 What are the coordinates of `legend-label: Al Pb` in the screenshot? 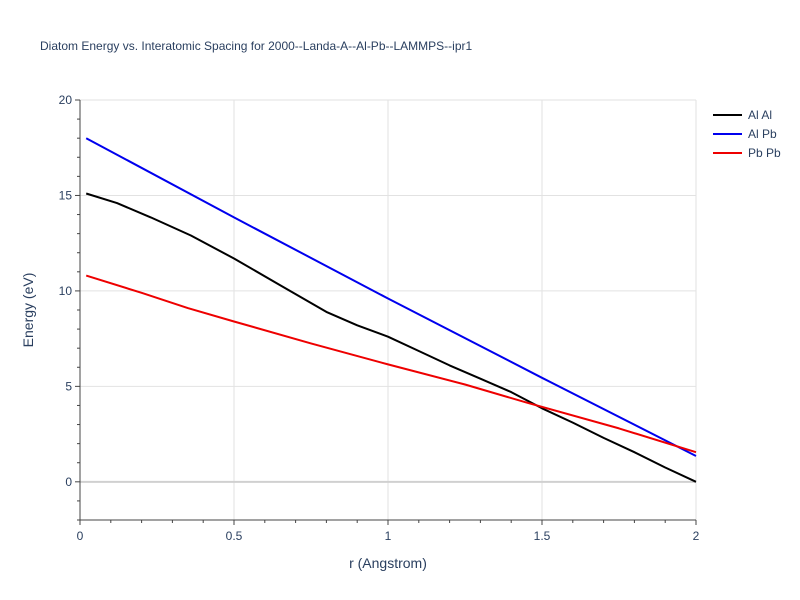 It's located at (762, 134).